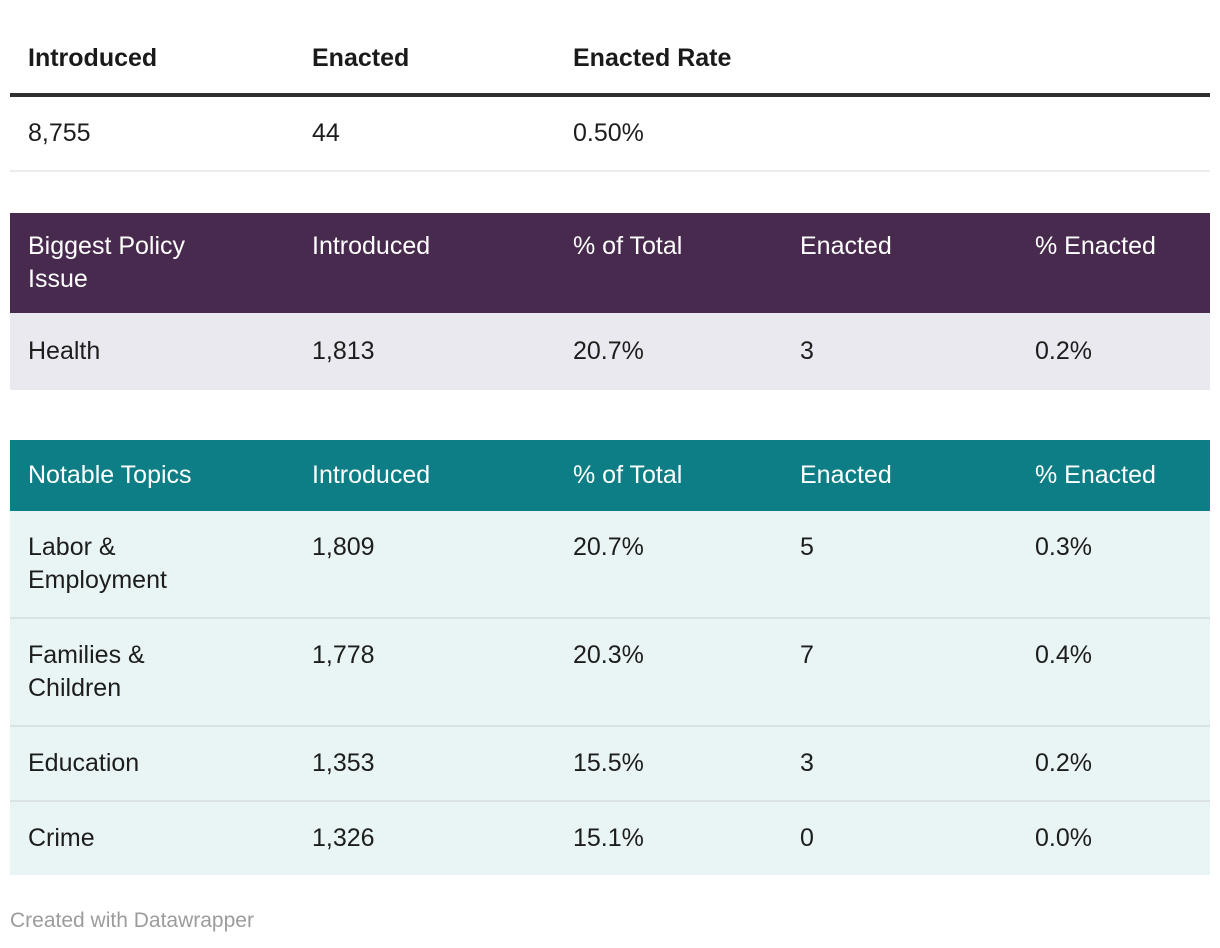  Describe the element at coordinates (86, 671) in the screenshot. I see `topic-name: Families & Children` at that location.